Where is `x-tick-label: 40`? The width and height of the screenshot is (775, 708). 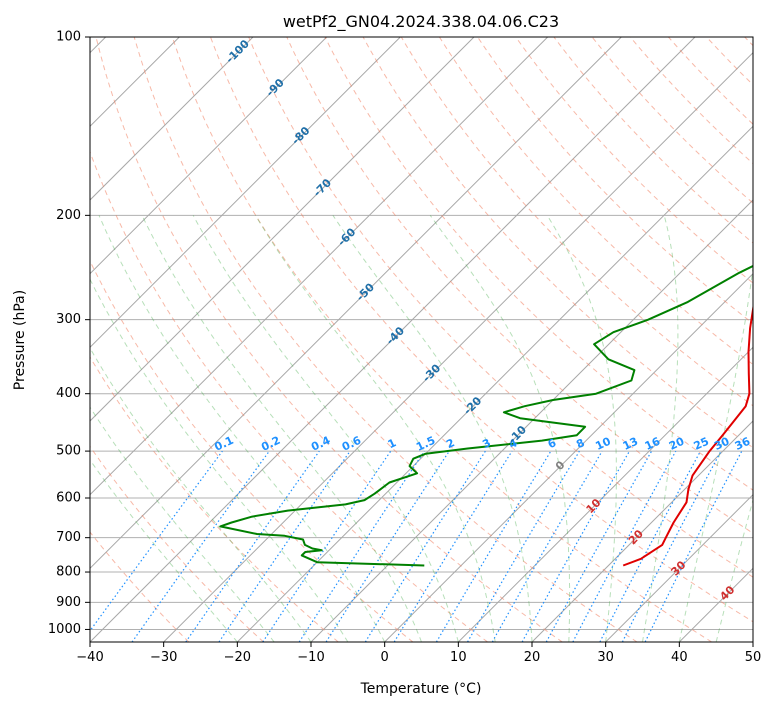
x-tick-label: 40 is located at coordinates (679, 657).